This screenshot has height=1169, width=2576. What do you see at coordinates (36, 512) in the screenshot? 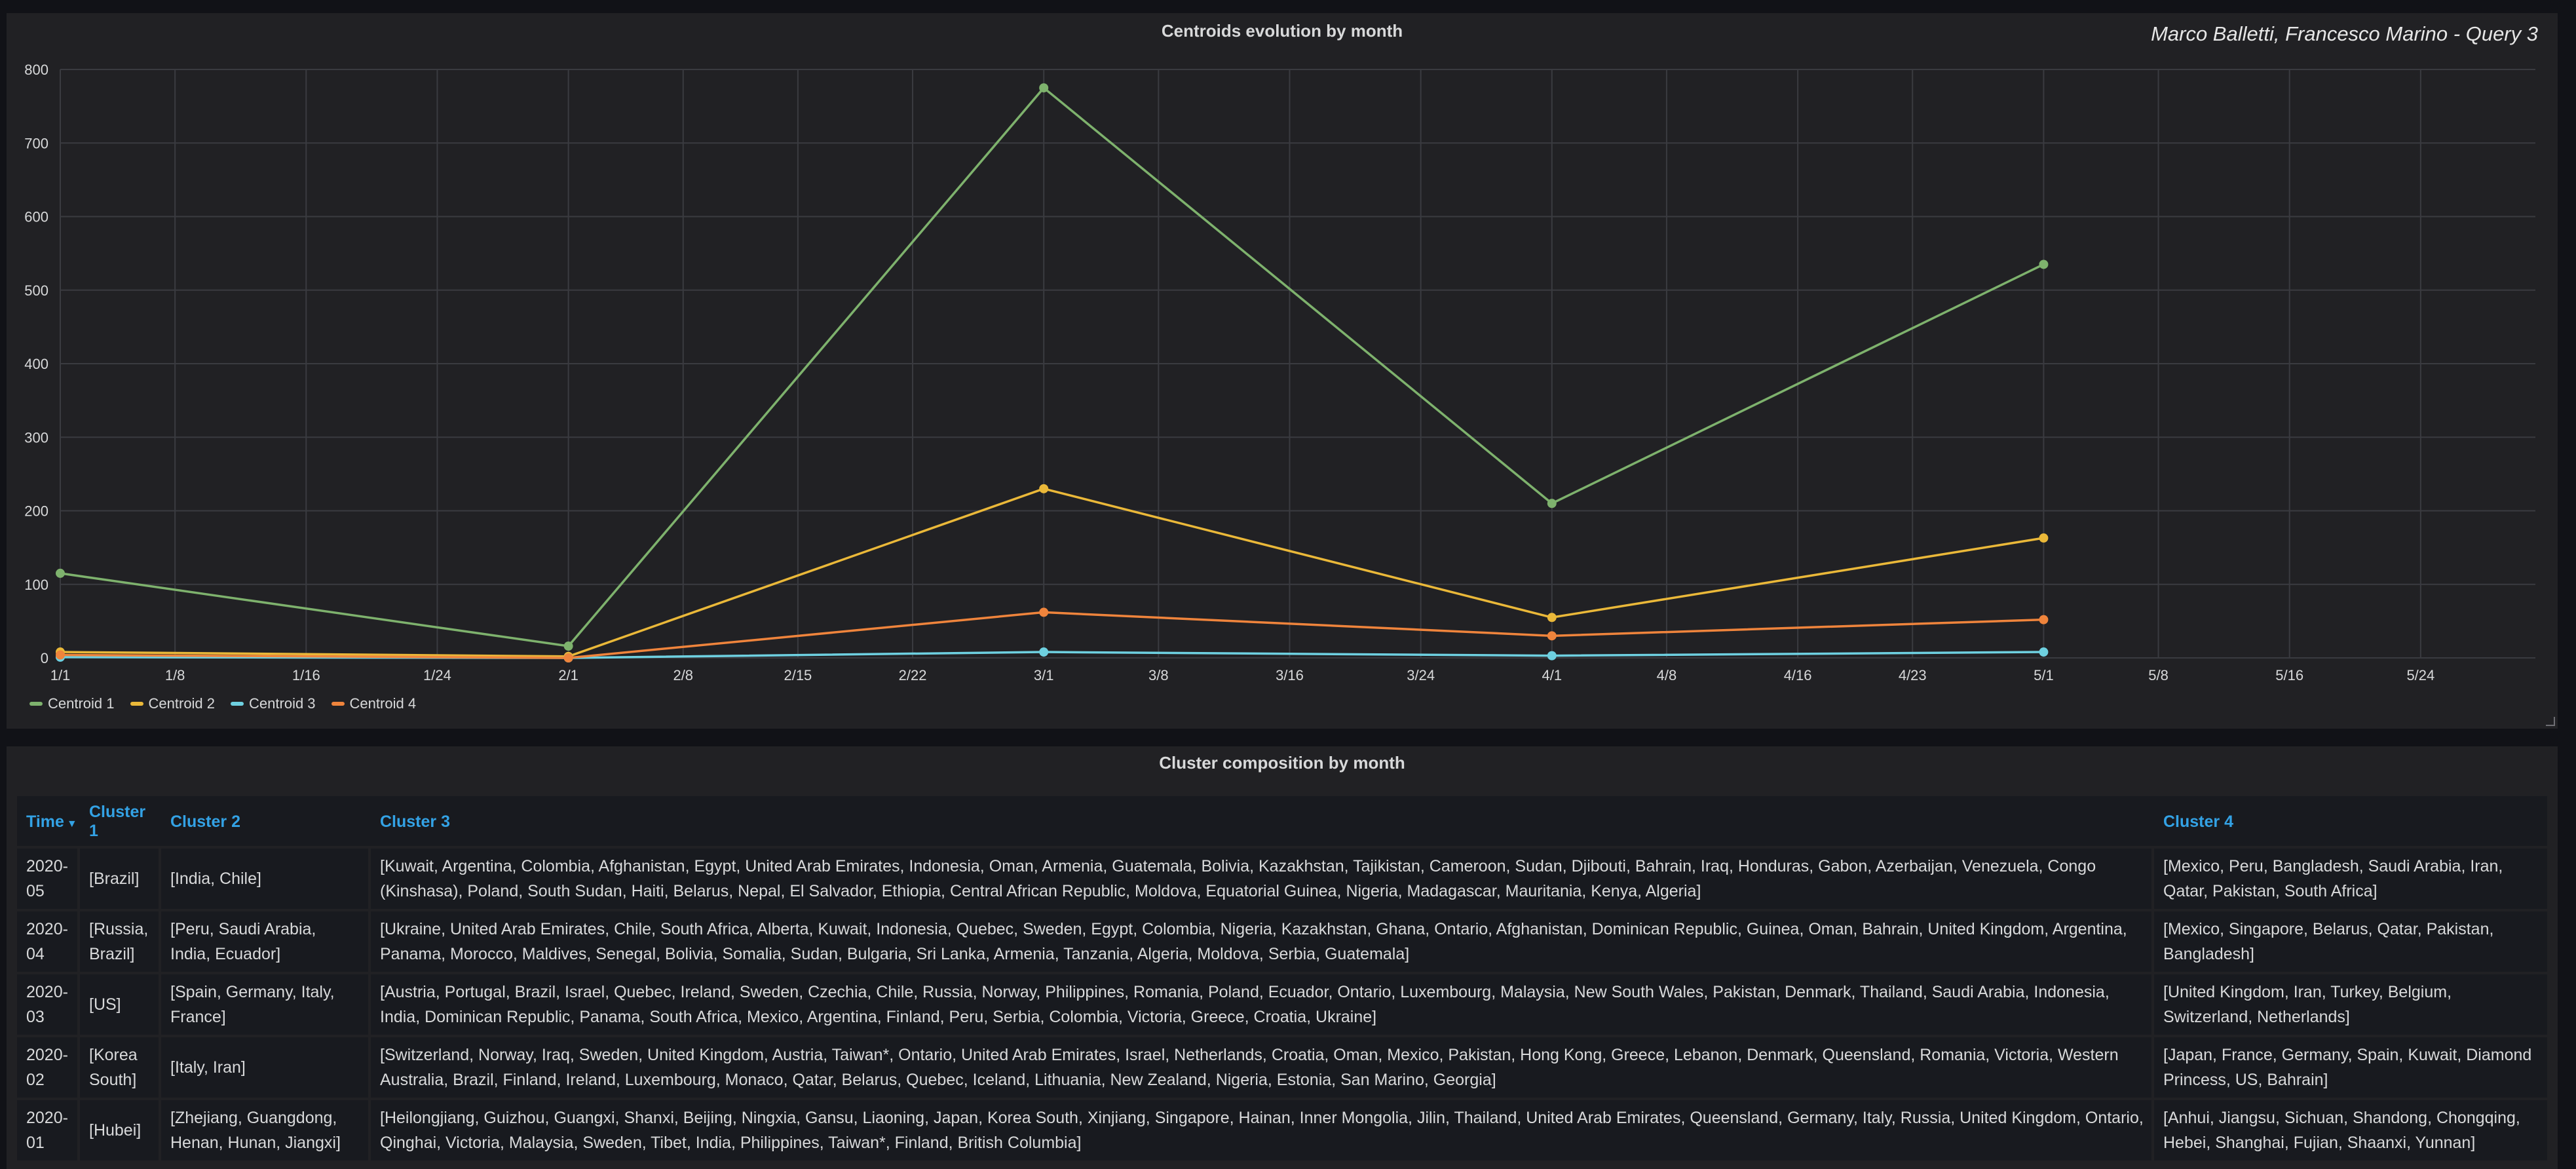
I see `y-tick-label: 200` at bounding box center [36, 512].